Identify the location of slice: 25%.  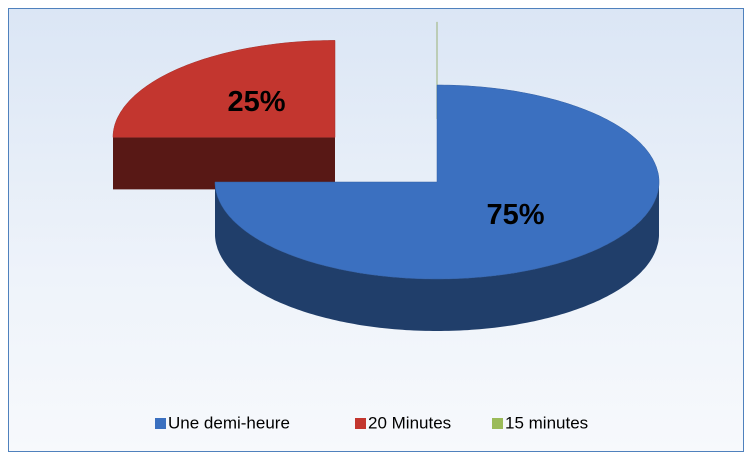
(224, 115).